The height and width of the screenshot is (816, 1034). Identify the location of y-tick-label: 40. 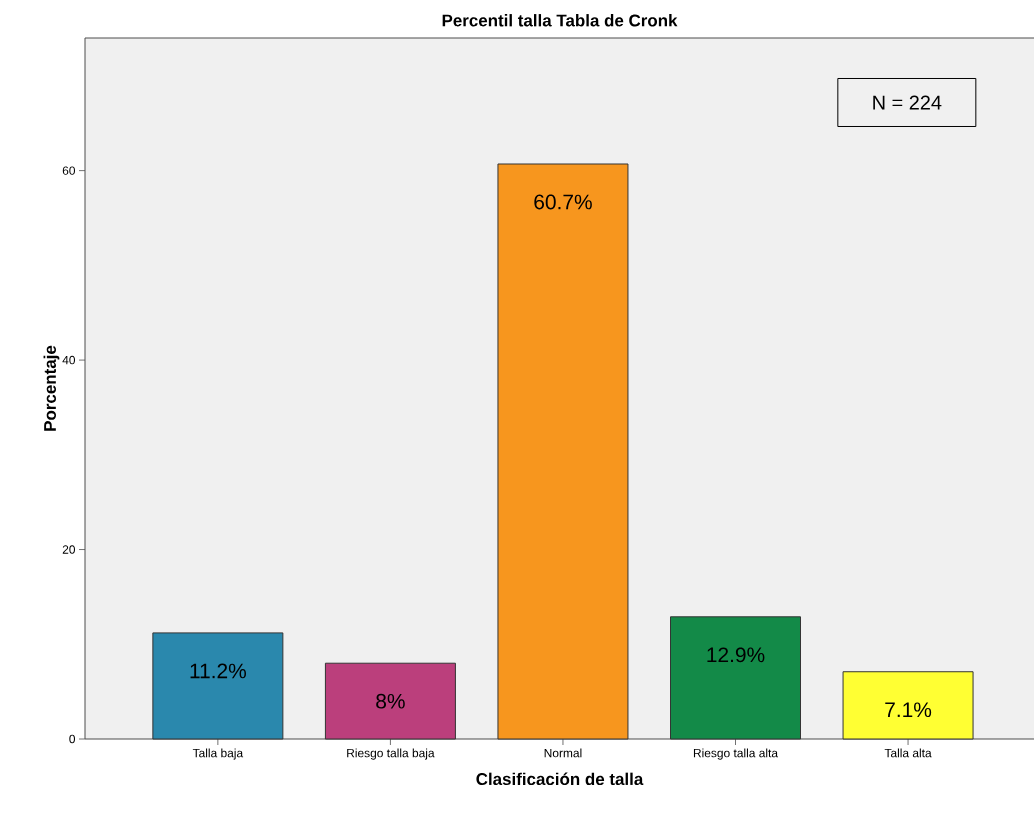
(69, 360).